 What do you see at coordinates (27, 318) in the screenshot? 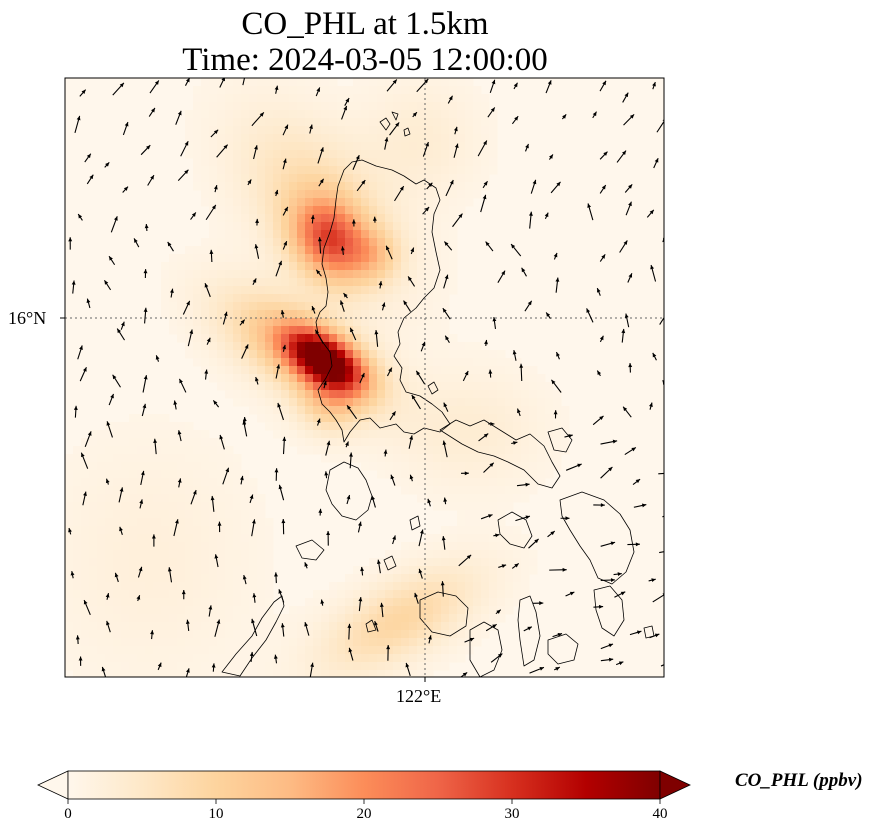
I see `lat-tick-label: 16°N` at bounding box center [27, 318].